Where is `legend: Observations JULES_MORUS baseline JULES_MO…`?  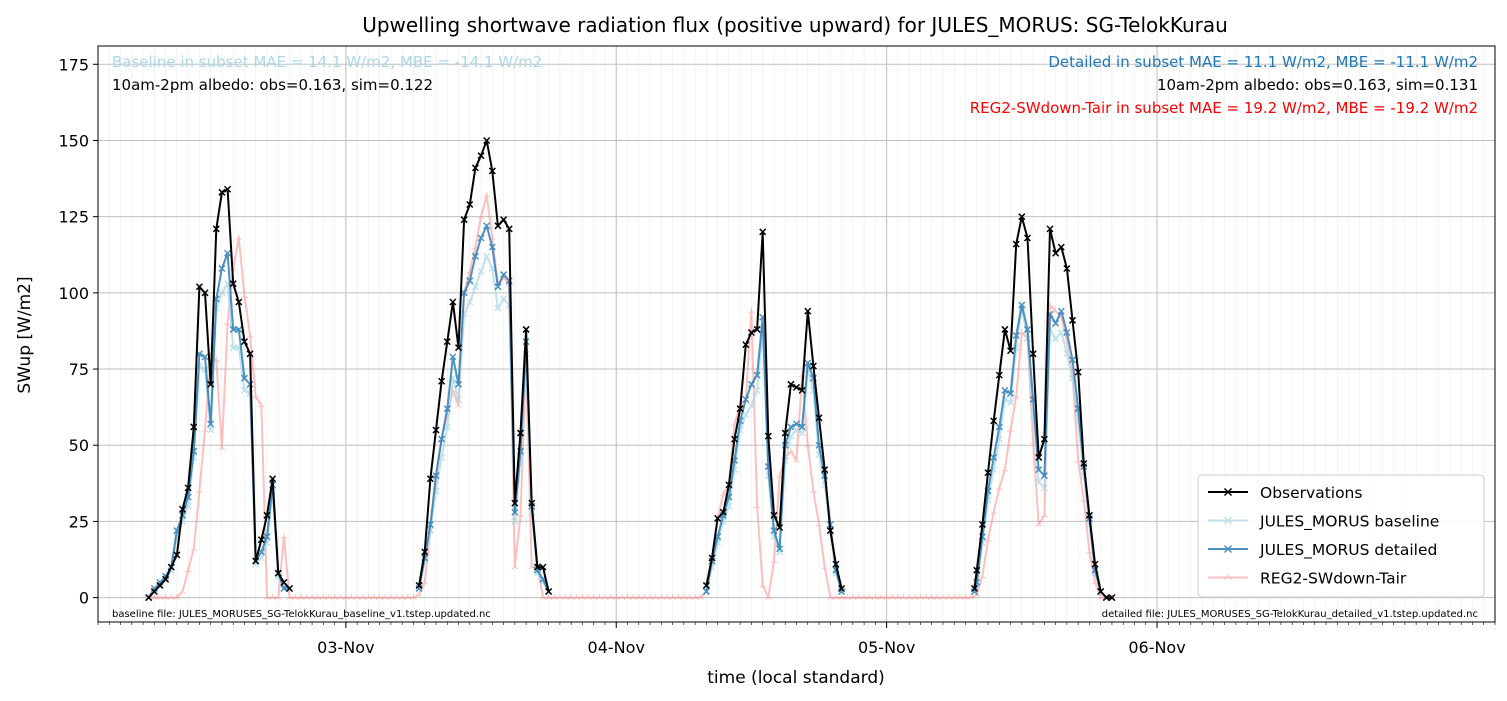 legend: Observations JULES_MORUS baseline JULES_MO… is located at coordinates (1341, 536).